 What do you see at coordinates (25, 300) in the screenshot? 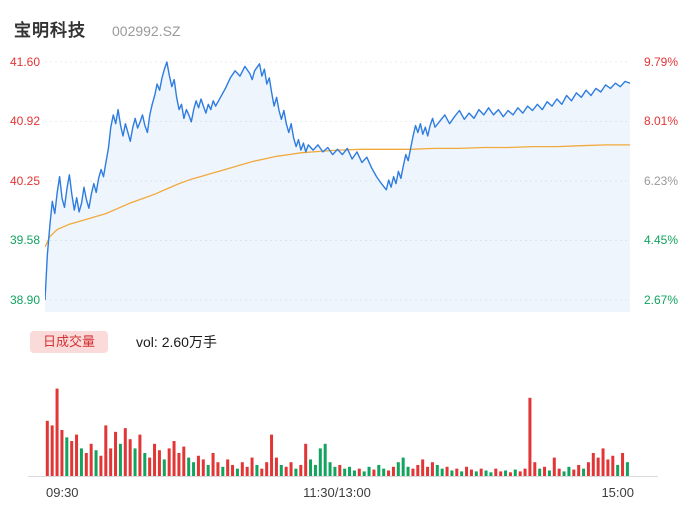
I see `price-tick: 38.90` at bounding box center [25, 300].